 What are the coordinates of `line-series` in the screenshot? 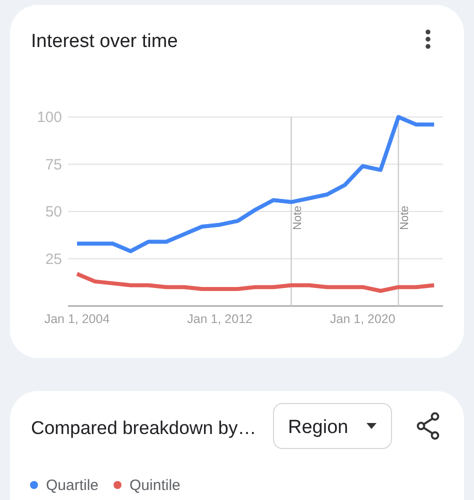 It's located at (255, 282).